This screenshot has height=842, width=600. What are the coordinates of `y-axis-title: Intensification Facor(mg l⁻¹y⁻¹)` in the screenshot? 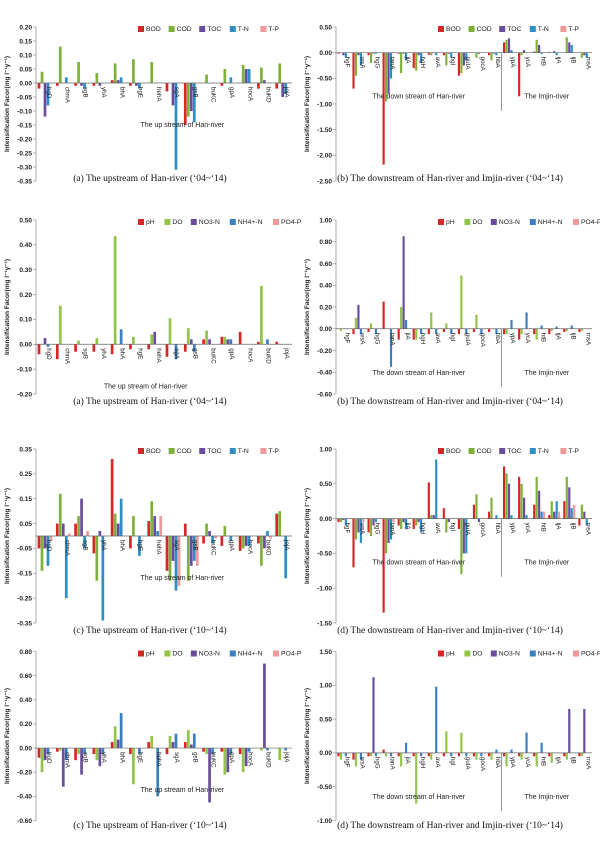 It's located at (7, 536).